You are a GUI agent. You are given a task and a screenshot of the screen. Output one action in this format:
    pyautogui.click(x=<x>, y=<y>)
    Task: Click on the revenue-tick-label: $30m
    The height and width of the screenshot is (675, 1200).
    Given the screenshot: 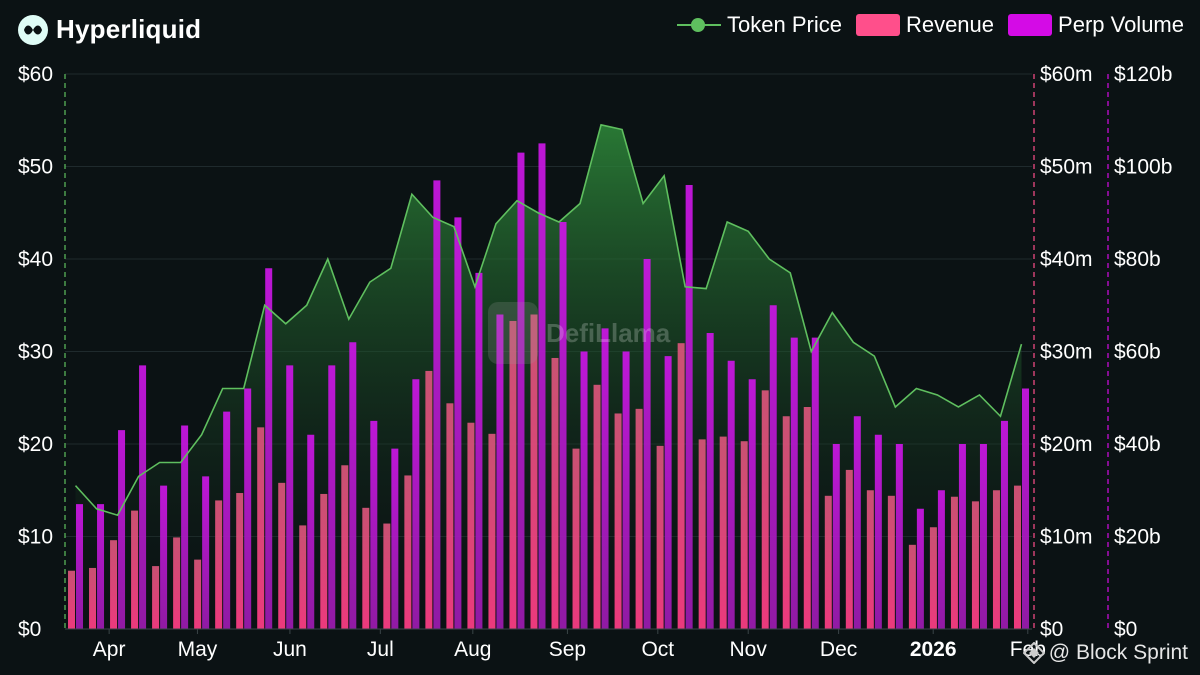 What is the action you would take?
    pyautogui.click(x=1066, y=352)
    